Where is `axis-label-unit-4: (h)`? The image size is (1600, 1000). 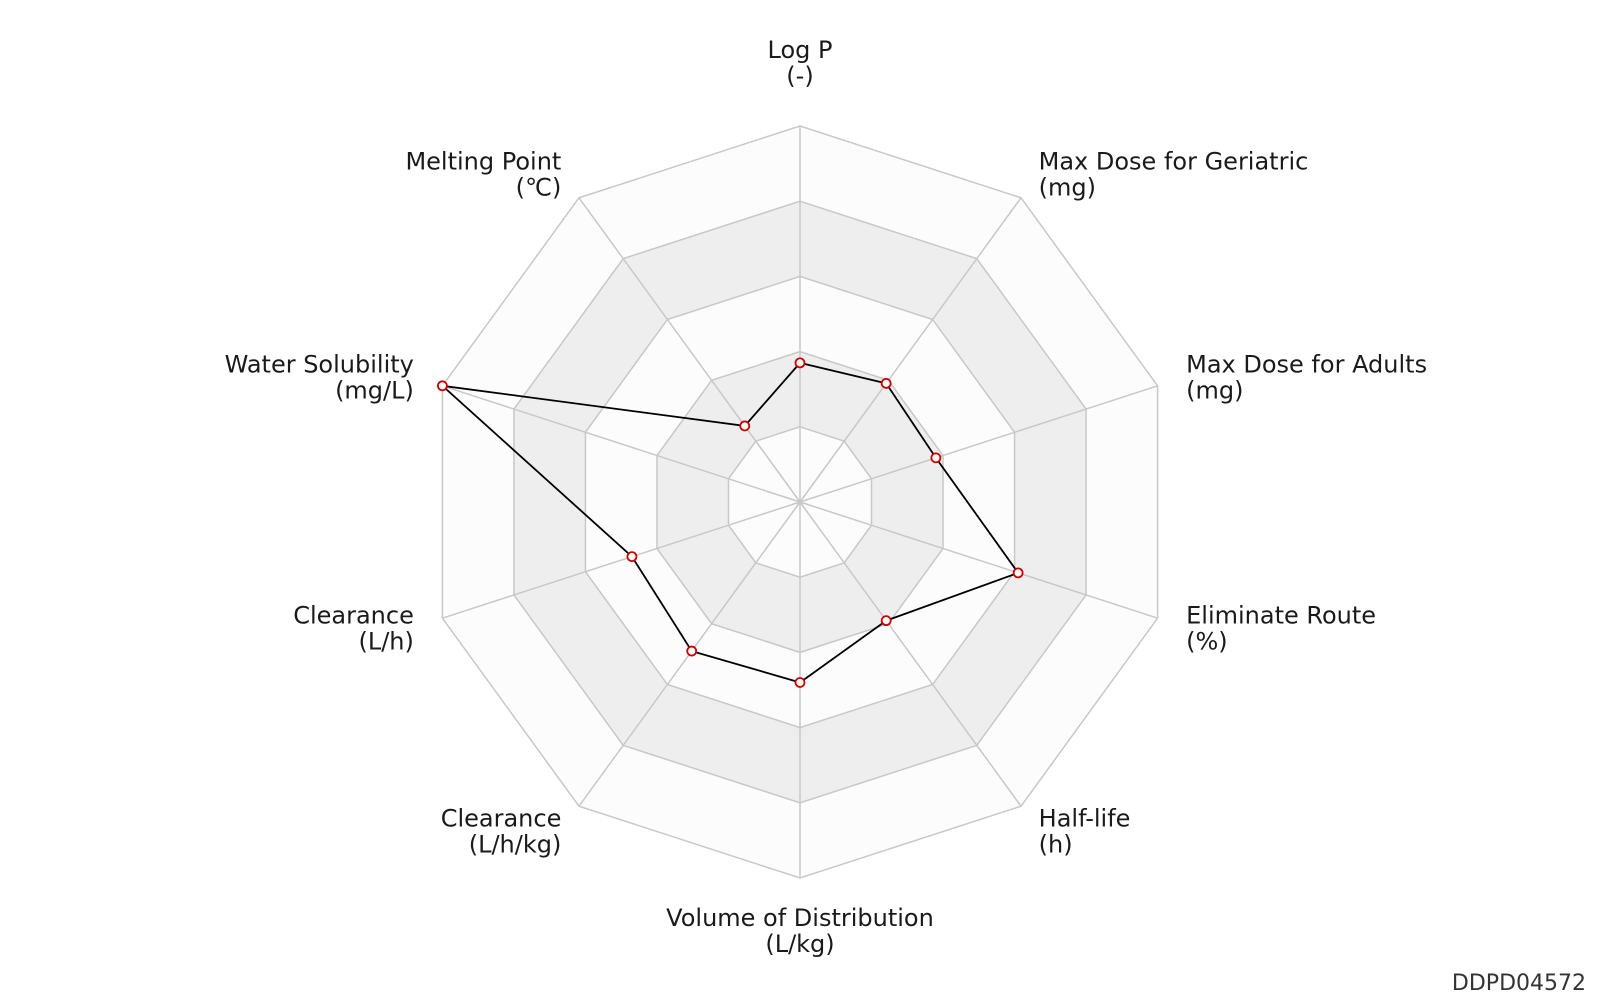 axis-label-unit-4: (h) is located at coordinates (1056, 844).